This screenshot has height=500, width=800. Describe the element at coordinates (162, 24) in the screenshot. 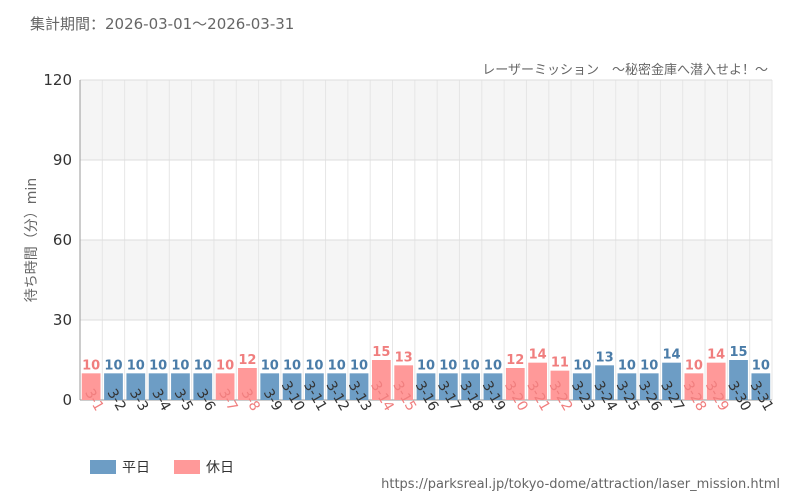

I see `period-label: 集計期間：2026-03-01～2026-03-31` at that location.